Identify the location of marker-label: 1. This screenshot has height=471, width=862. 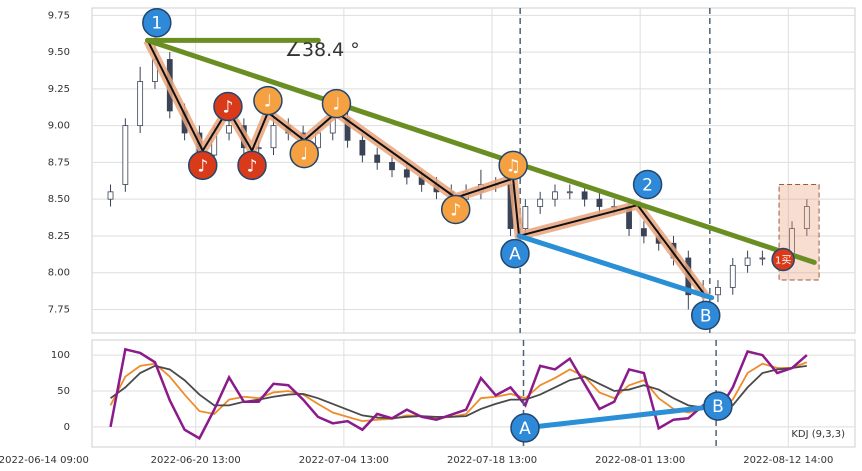
(156, 24).